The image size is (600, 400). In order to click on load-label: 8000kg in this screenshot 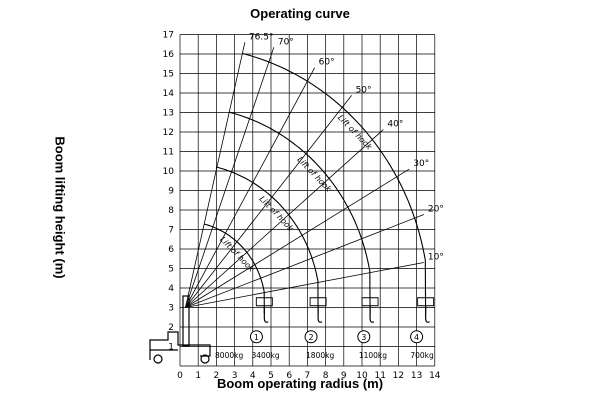, I will do `click(229, 355)`.